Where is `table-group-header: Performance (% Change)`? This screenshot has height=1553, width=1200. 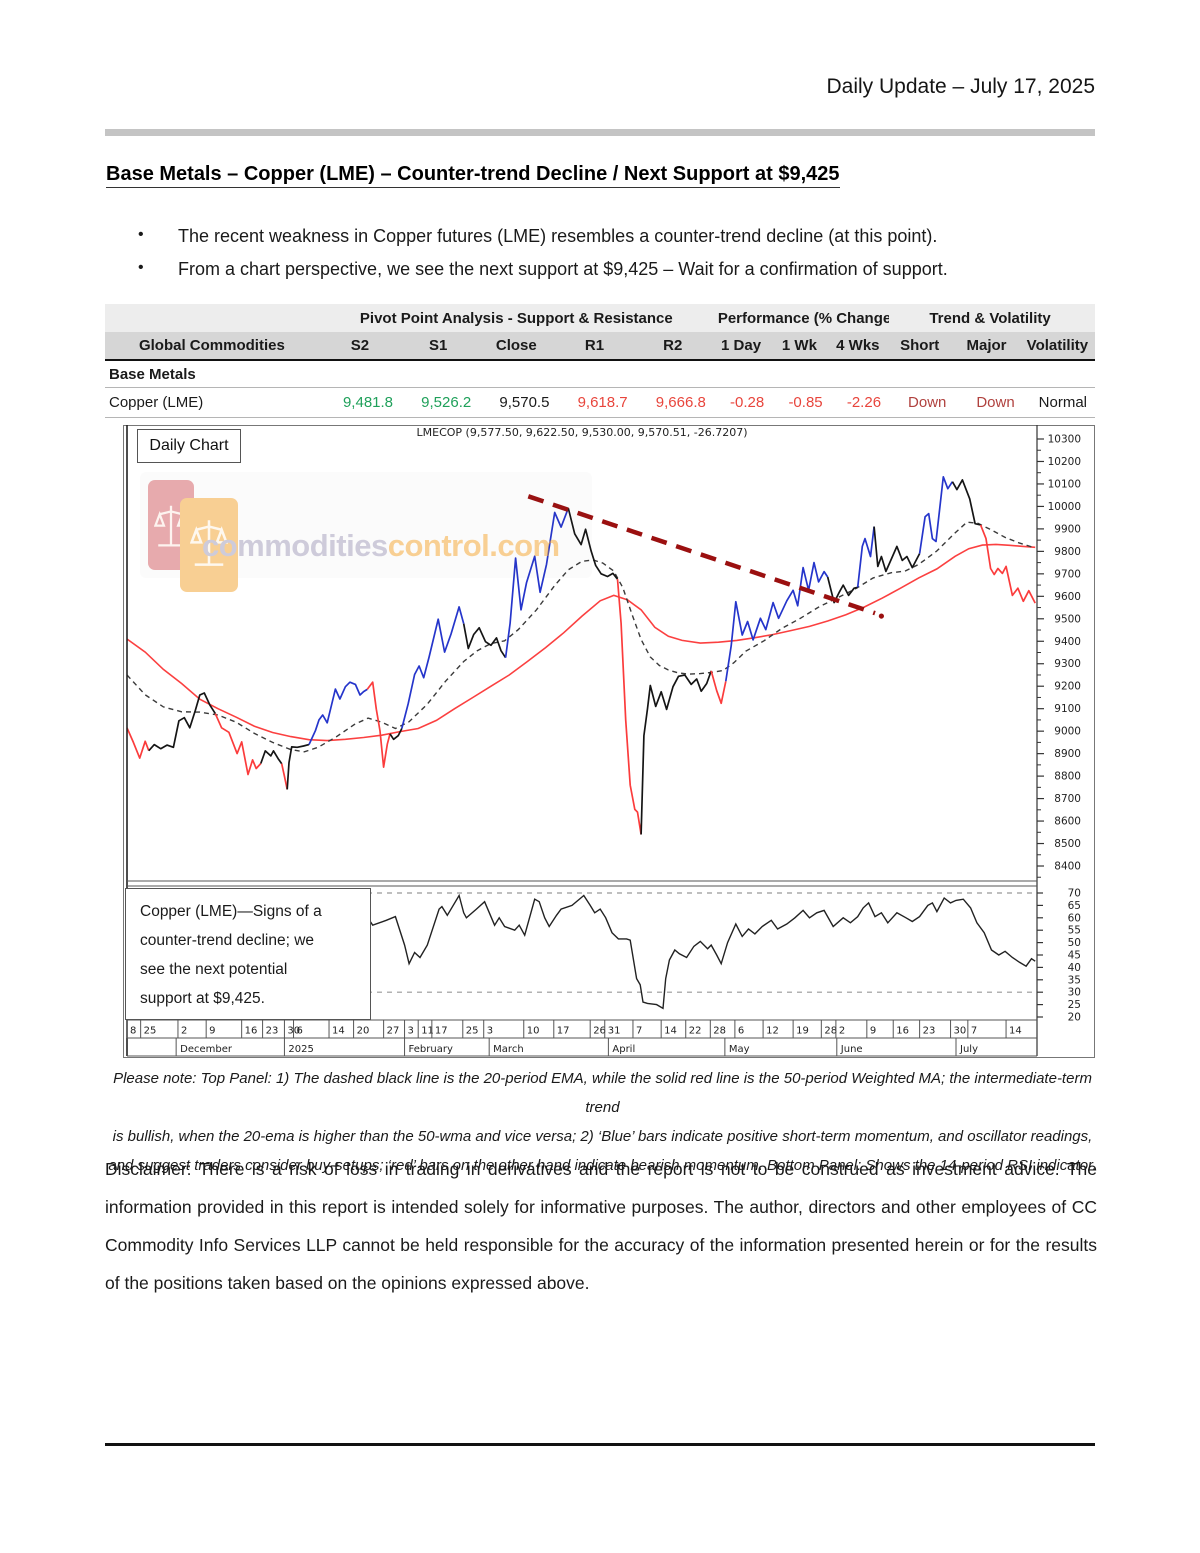
table-group-header: Performance (% Change) is located at coordinates (801, 318).